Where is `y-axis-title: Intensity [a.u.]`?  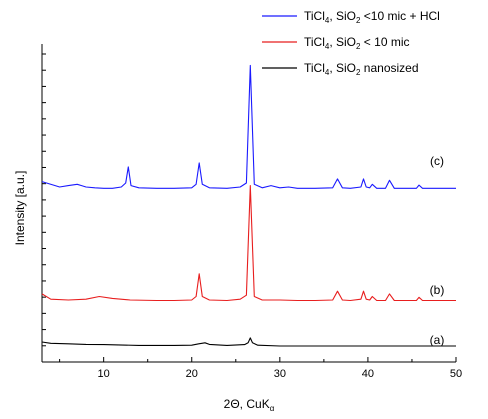 y-axis-title: Intensity [a.u.] is located at coordinates (20, 208).